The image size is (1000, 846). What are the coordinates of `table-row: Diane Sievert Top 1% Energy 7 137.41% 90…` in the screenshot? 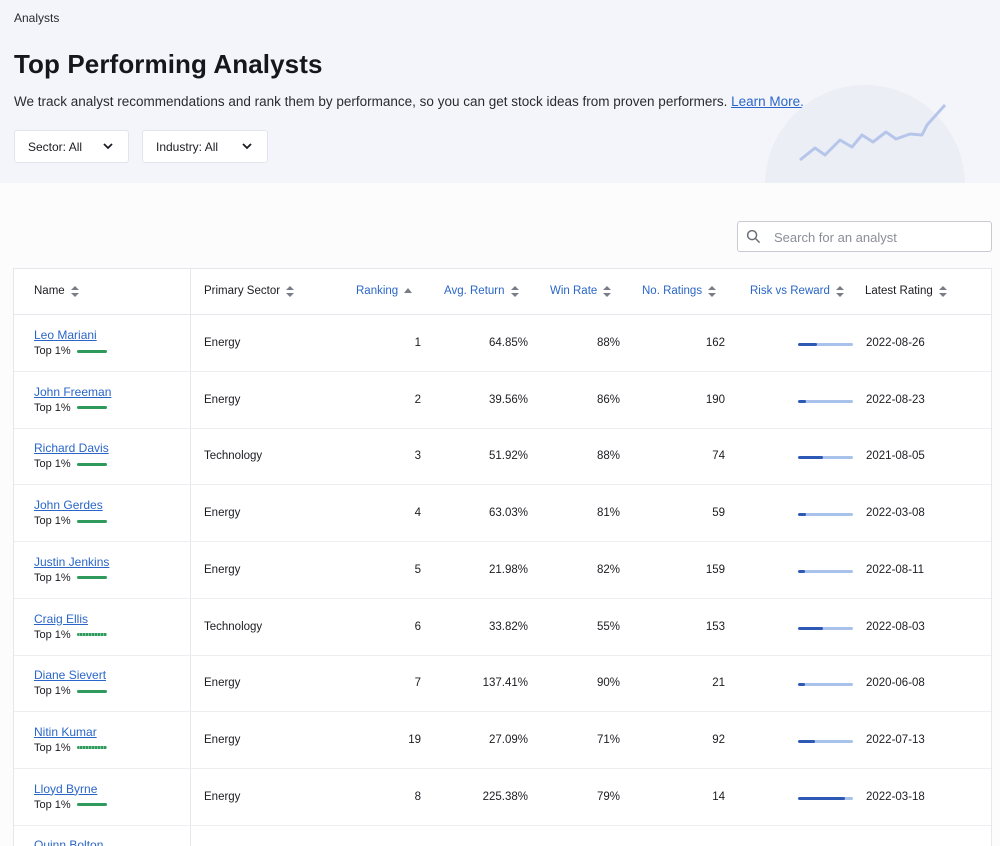 It's located at (502, 684).